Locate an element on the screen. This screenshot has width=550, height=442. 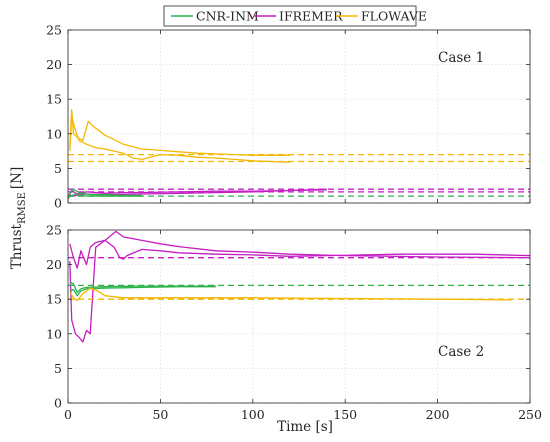
legend-box is located at coordinates (290, 16).